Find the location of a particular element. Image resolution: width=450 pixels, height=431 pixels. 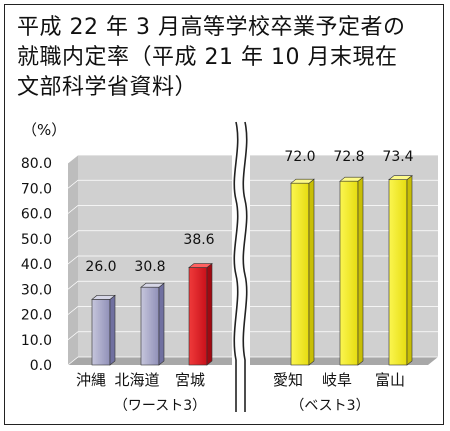

bar-北海道 is located at coordinates (152, 324).